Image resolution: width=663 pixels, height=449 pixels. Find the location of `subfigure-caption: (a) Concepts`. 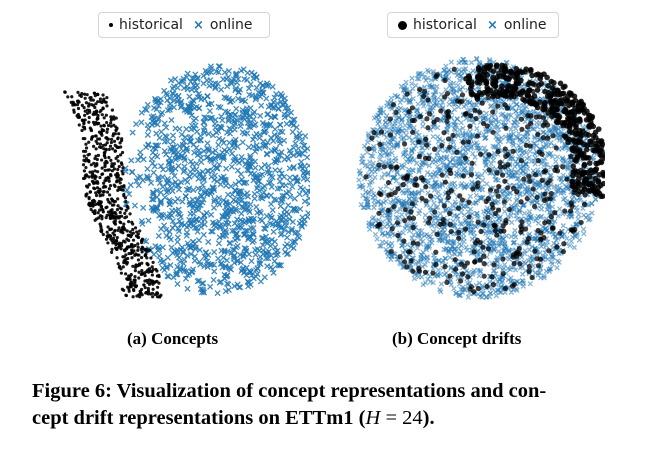

subfigure-caption: (a) Concepts is located at coordinates (173, 338).